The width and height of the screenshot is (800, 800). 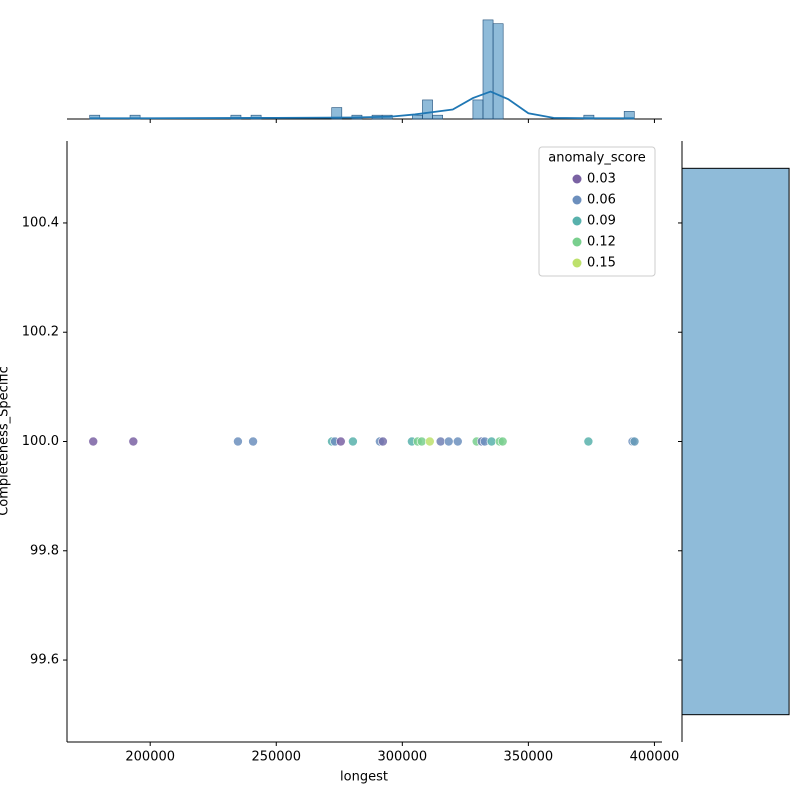 What do you see at coordinates (601, 263) in the screenshot?
I see `legend-label: 0.15` at bounding box center [601, 263].